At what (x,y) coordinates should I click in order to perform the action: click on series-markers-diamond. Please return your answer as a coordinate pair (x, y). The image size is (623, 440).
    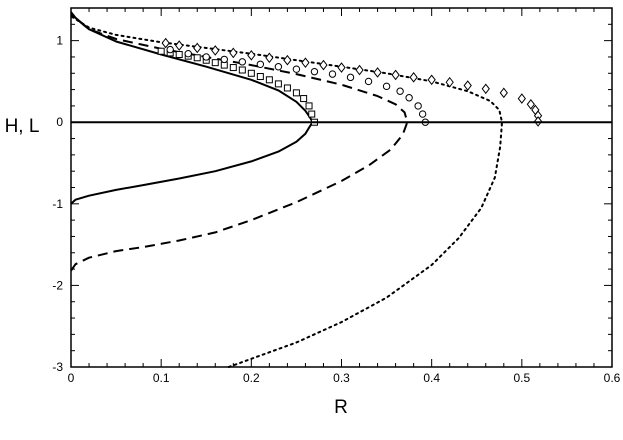
    Looking at the image, I should click on (352, 82).